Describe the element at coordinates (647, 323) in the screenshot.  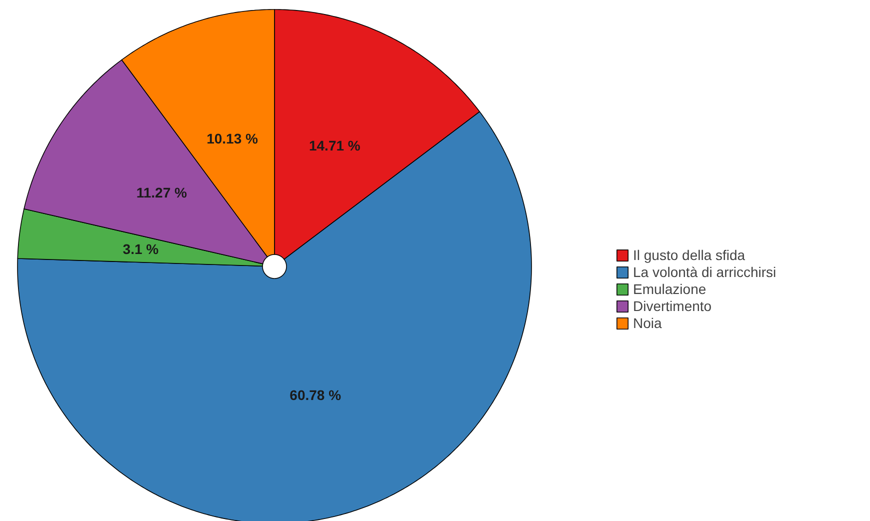
I see `legend-label: Noia` at that location.